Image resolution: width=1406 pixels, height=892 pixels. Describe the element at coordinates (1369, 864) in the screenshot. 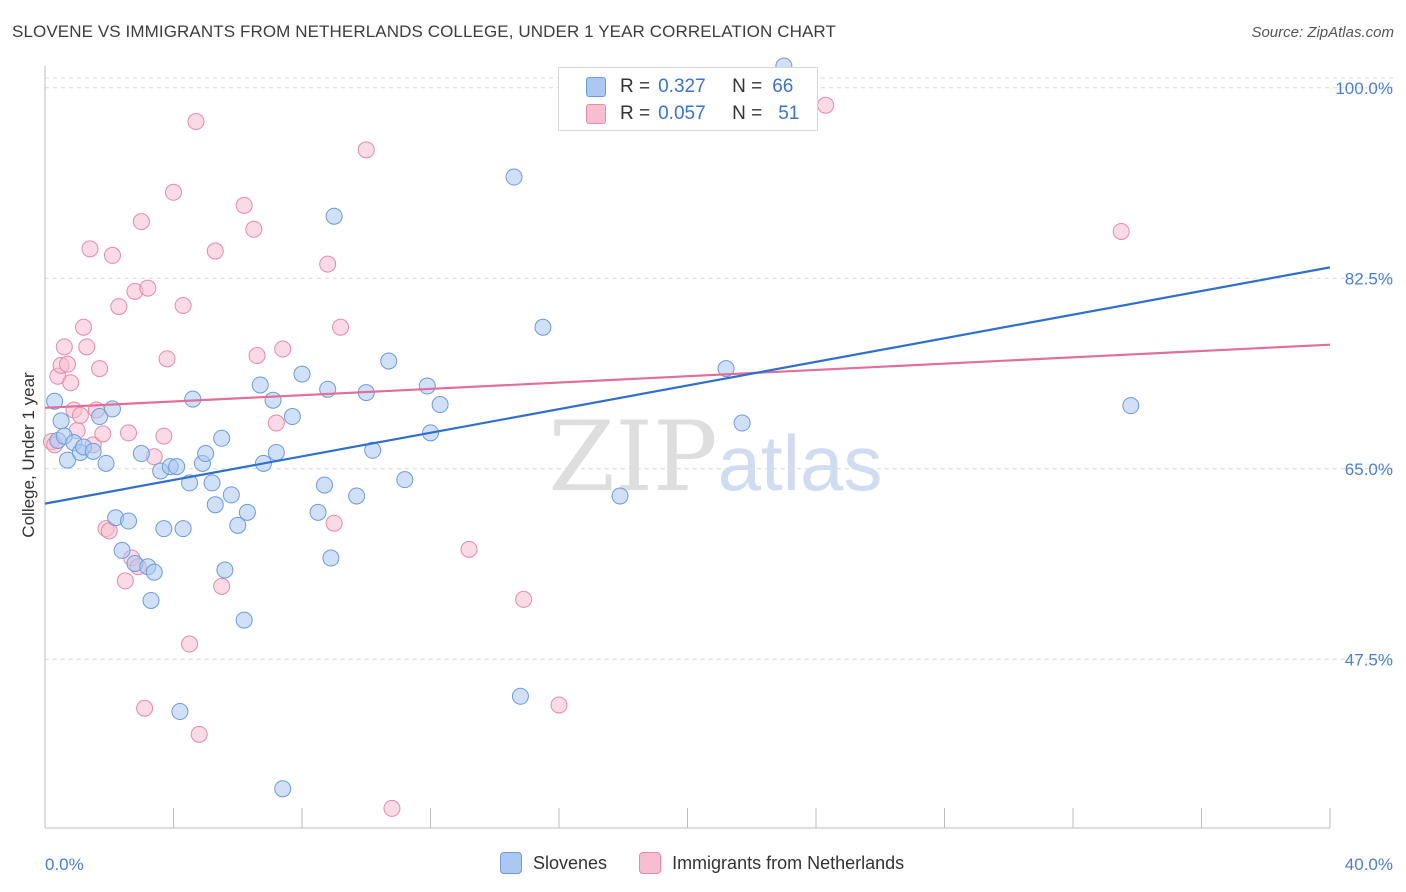

I see `x-tick-label: 40.0%` at that location.